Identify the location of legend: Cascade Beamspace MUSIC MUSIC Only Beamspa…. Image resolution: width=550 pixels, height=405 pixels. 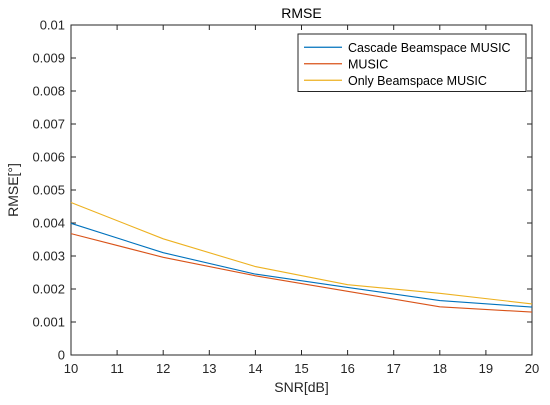
(412, 62).